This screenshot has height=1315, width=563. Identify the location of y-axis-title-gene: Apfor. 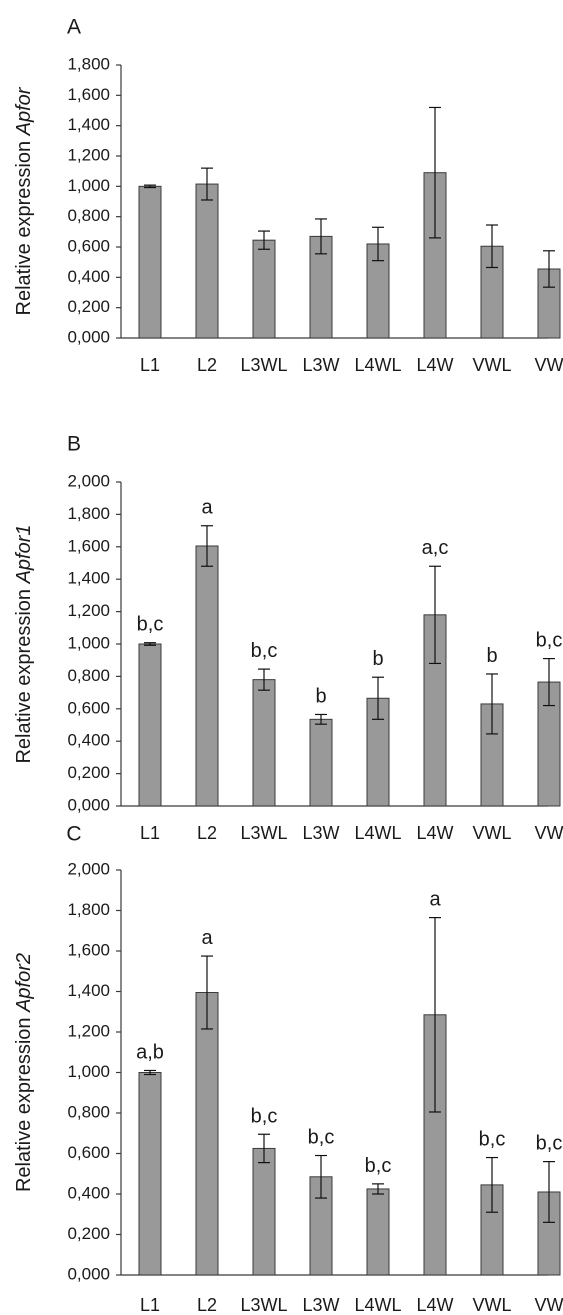
(24, 111).